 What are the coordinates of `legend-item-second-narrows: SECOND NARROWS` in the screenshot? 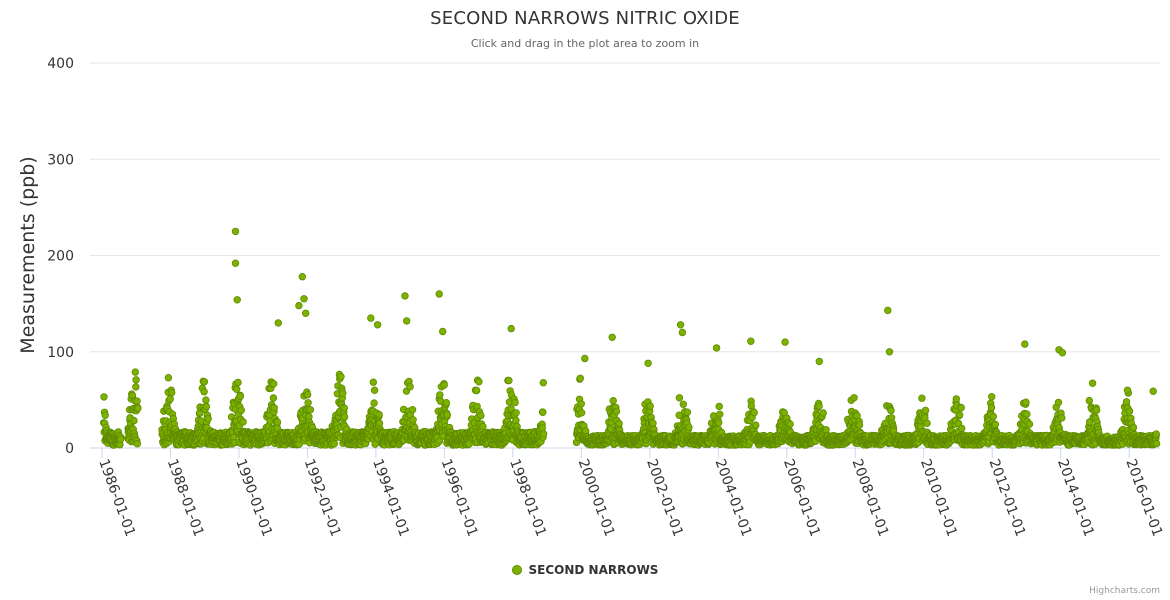 It's located at (584, 570).